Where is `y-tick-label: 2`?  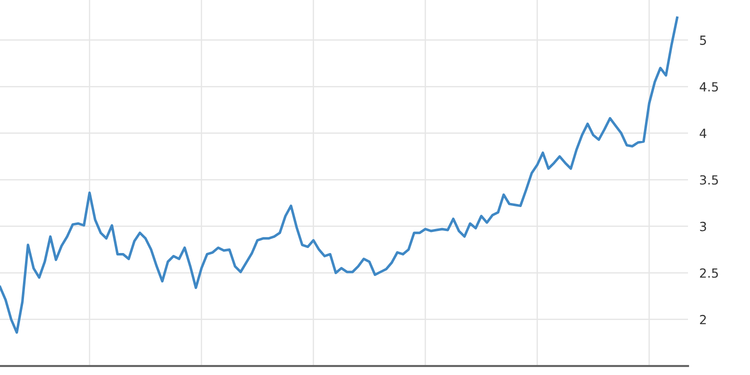
y-tick-label: 2 is located at coordinates (703, 319).